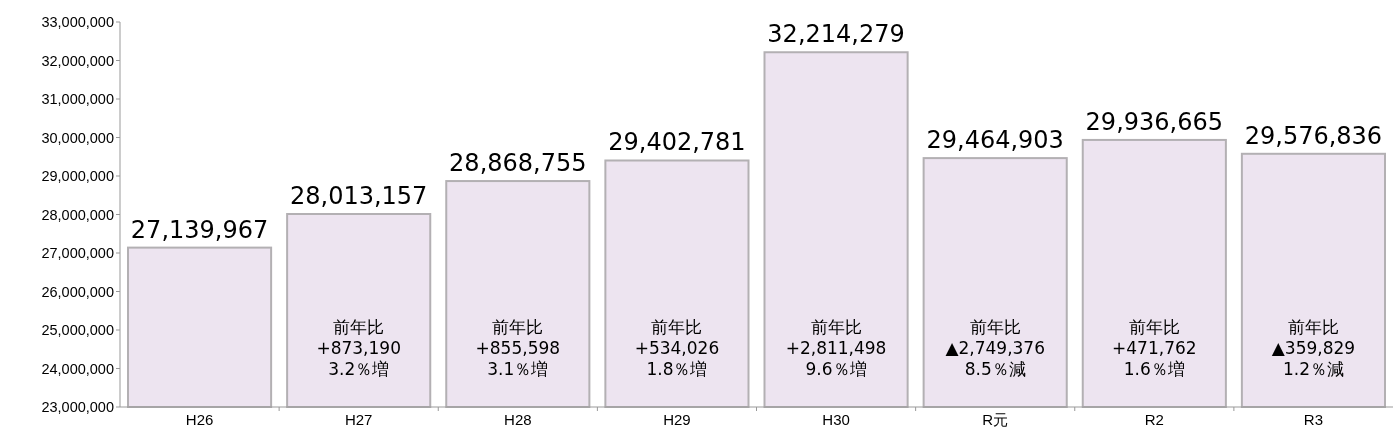 The image size is (1399, 432). I want to click on y-tick-label: 30,000,000, so click(77, 137).